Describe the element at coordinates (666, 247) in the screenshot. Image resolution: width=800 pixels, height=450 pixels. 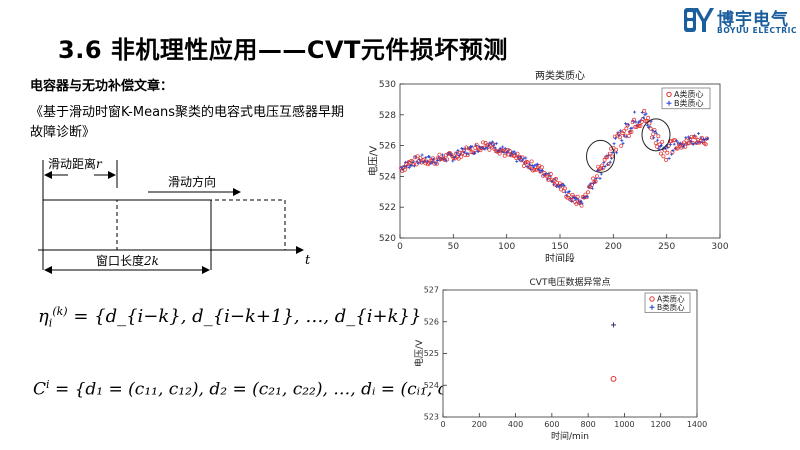
I see `x-tick-label: 250` at that location.